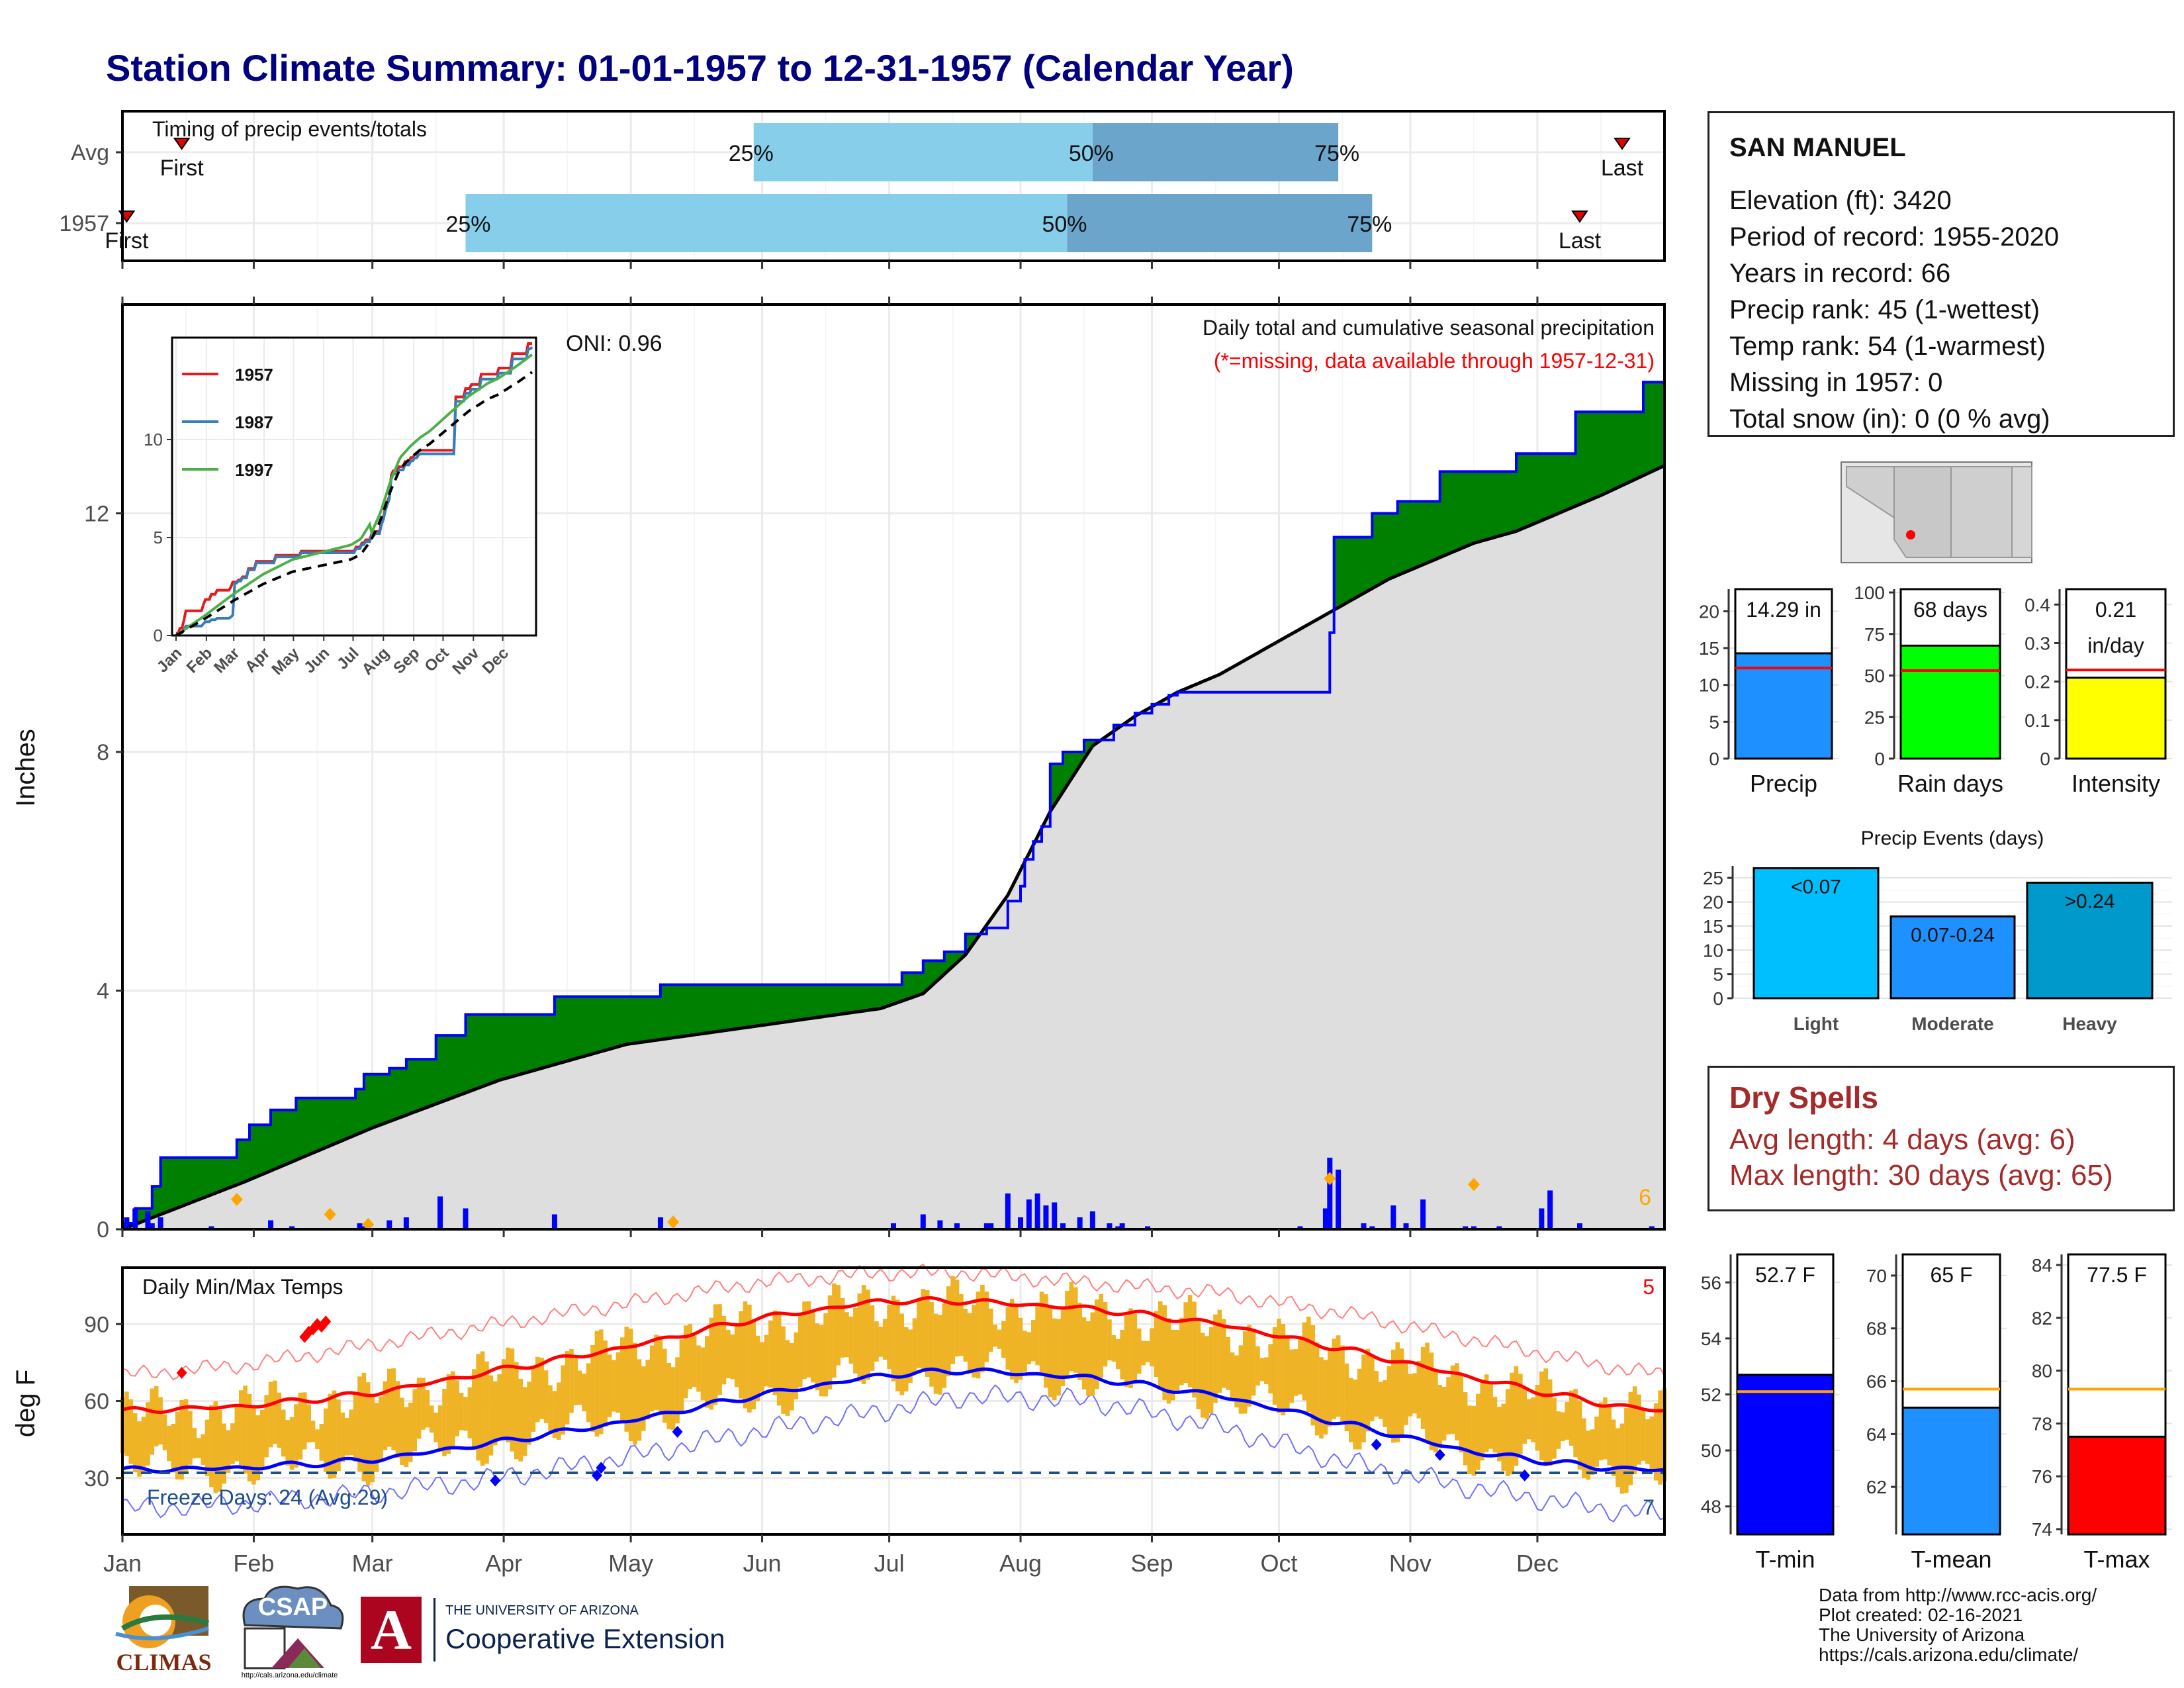 The height and width of the screenshot is (1688, 2184). I want to click on tmax-indicator-y-tick-label: 84, so click(2042, 1265).